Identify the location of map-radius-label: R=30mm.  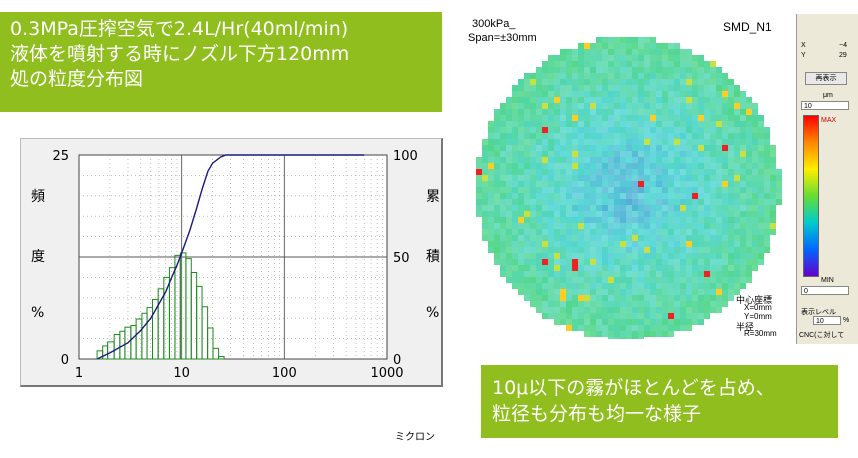
(760, 333).